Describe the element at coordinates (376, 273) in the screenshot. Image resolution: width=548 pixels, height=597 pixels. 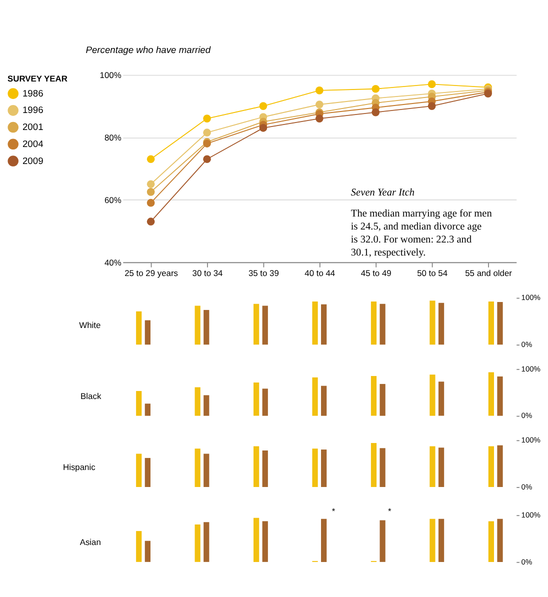
I see `x-tick-label: 45 to 49` at that location.